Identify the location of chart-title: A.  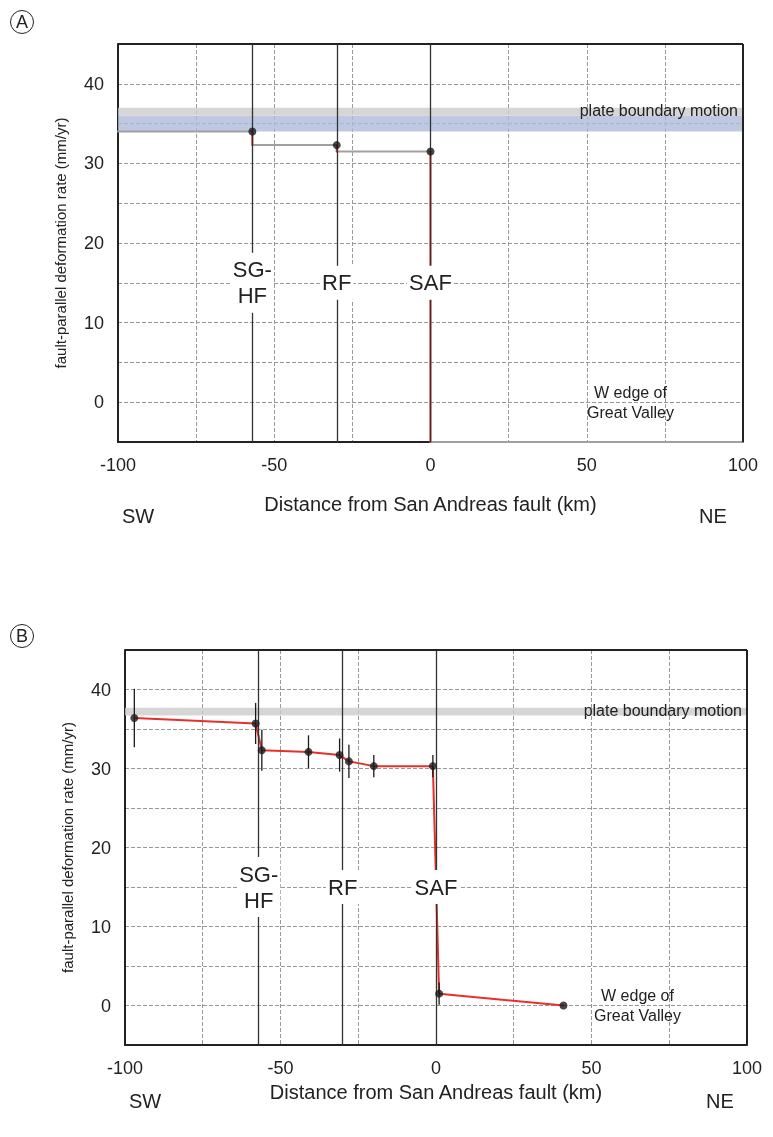
(22, 22).